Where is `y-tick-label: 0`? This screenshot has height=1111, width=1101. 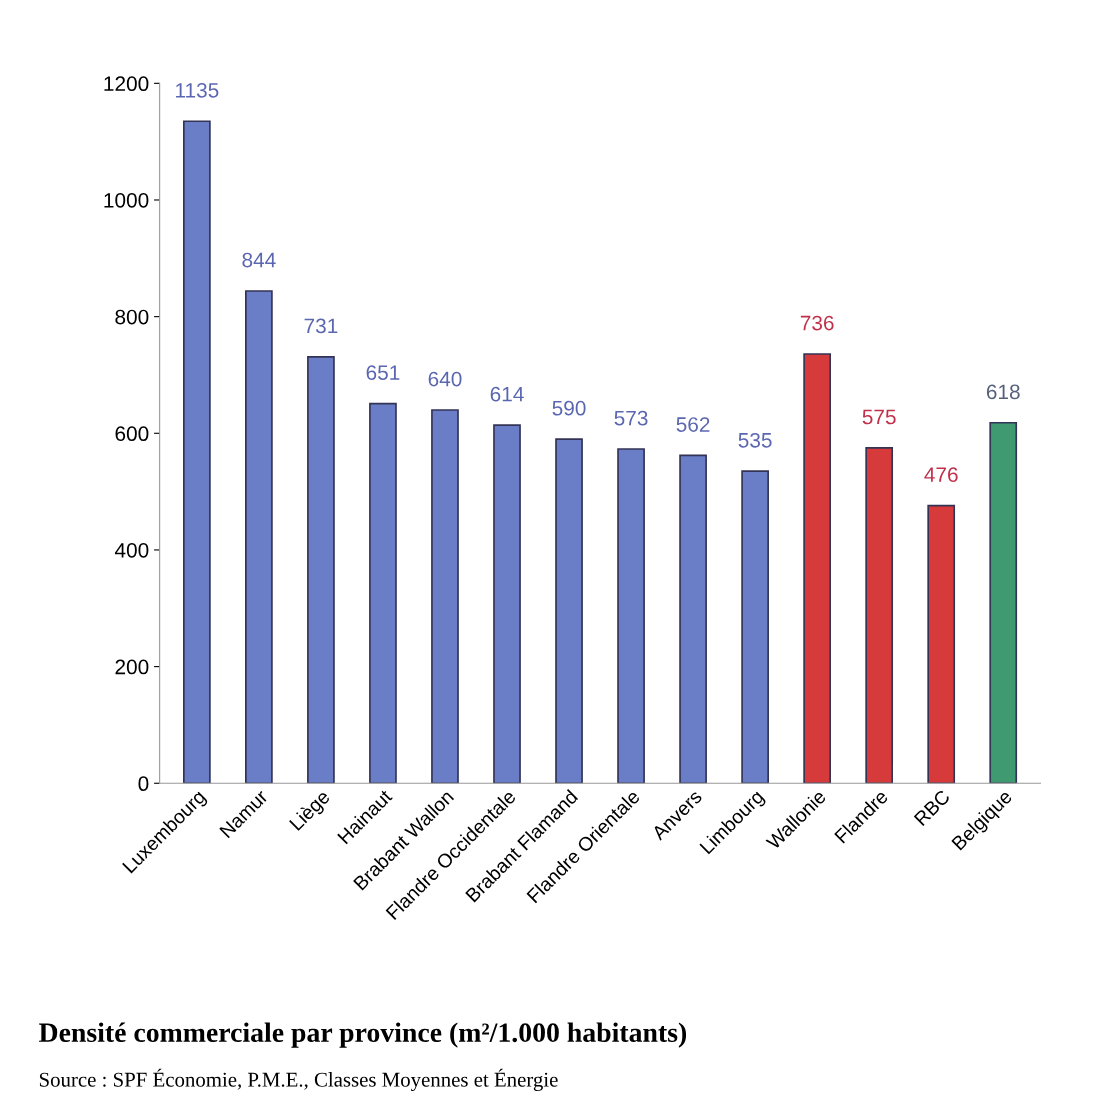 y-tick-label: 0 is located at coordinates (143, 784).